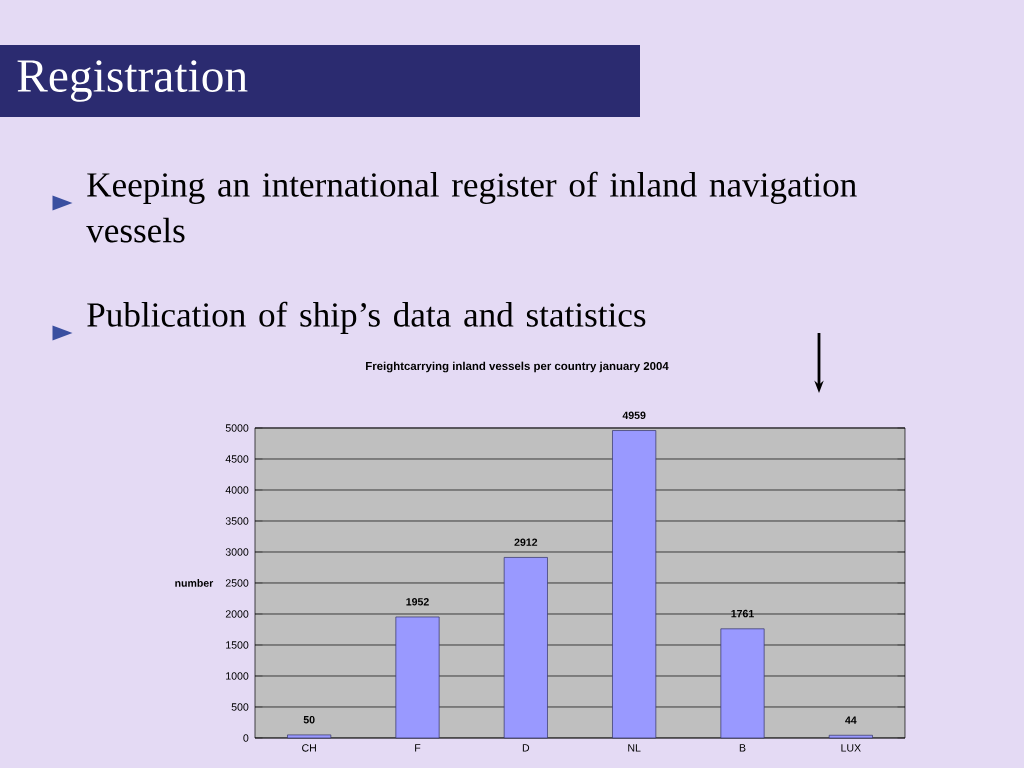 This screenshot has width=1024, height=768. I want to click on y-tick-label: 1500, so click(237, 645).